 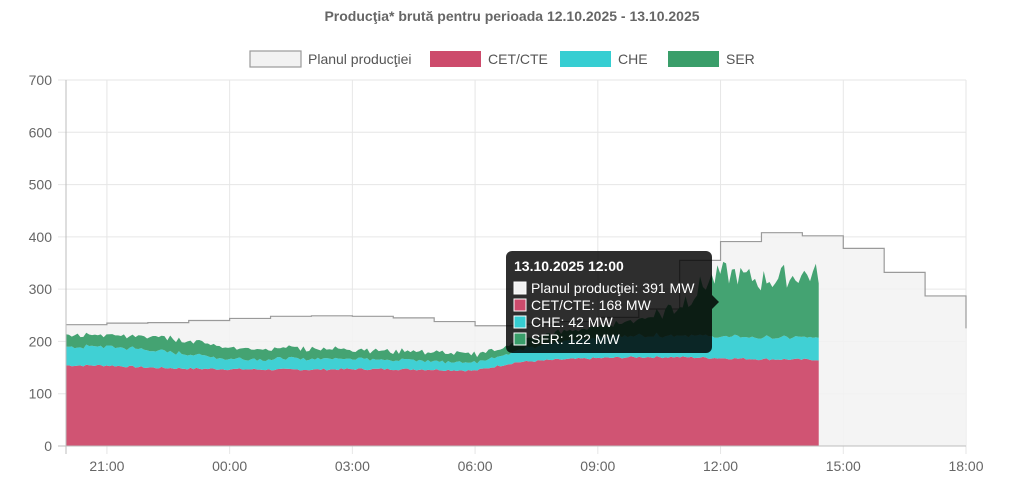 What do you see at coordinates (843, 466) in the screenshot?
I see `x-tick-label: 15:00` at bounding box center [843, 466].